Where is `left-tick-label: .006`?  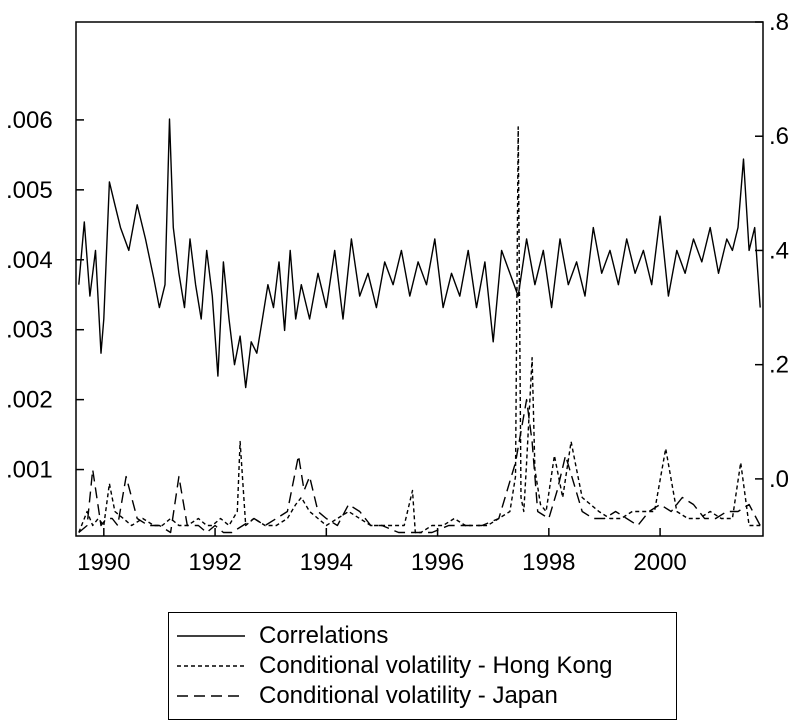
left-tick-label: .006 is located at coordinates (29, 120).